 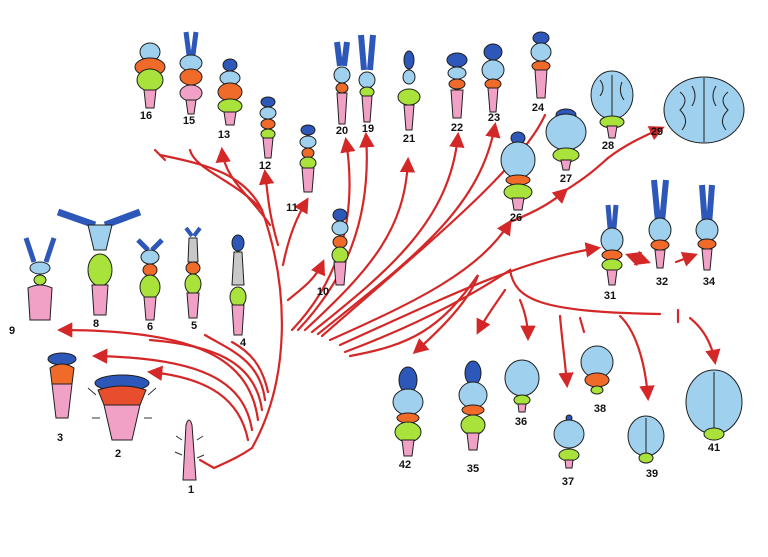 What do you see at coordinates (610, 296) in the screenshot?
I see `specimen-label-31: 31` at bounding box center [610, 296].